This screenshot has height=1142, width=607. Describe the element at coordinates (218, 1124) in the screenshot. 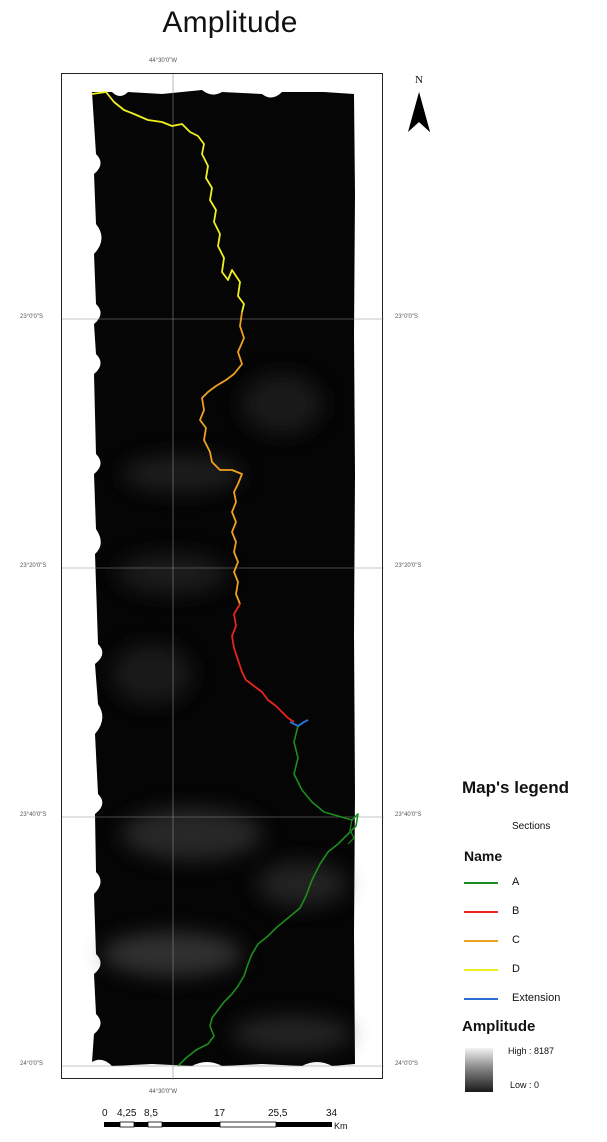

I see `scale-bar-graphic` at that location.